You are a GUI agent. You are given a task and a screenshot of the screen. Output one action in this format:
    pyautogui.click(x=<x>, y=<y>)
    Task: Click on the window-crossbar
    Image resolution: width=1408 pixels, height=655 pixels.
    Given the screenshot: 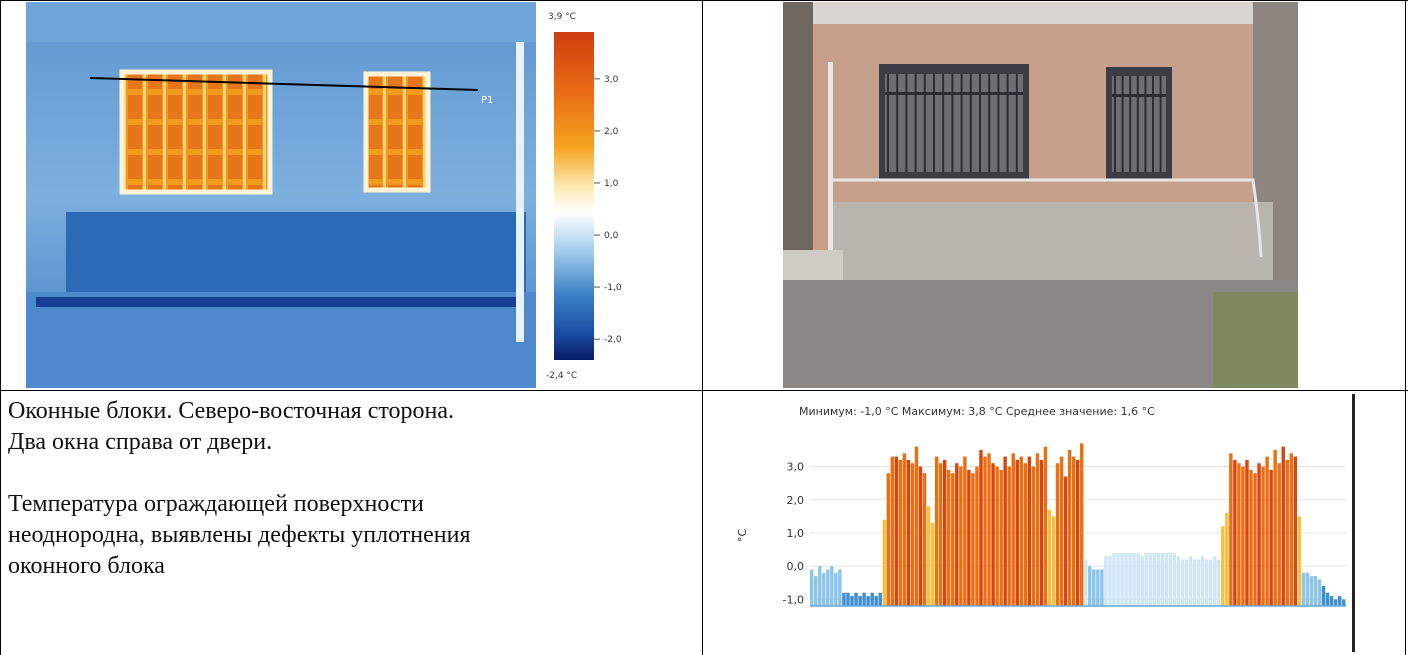 What is the action you would take?
    pyautogui.click(x=1139, y=95)
    